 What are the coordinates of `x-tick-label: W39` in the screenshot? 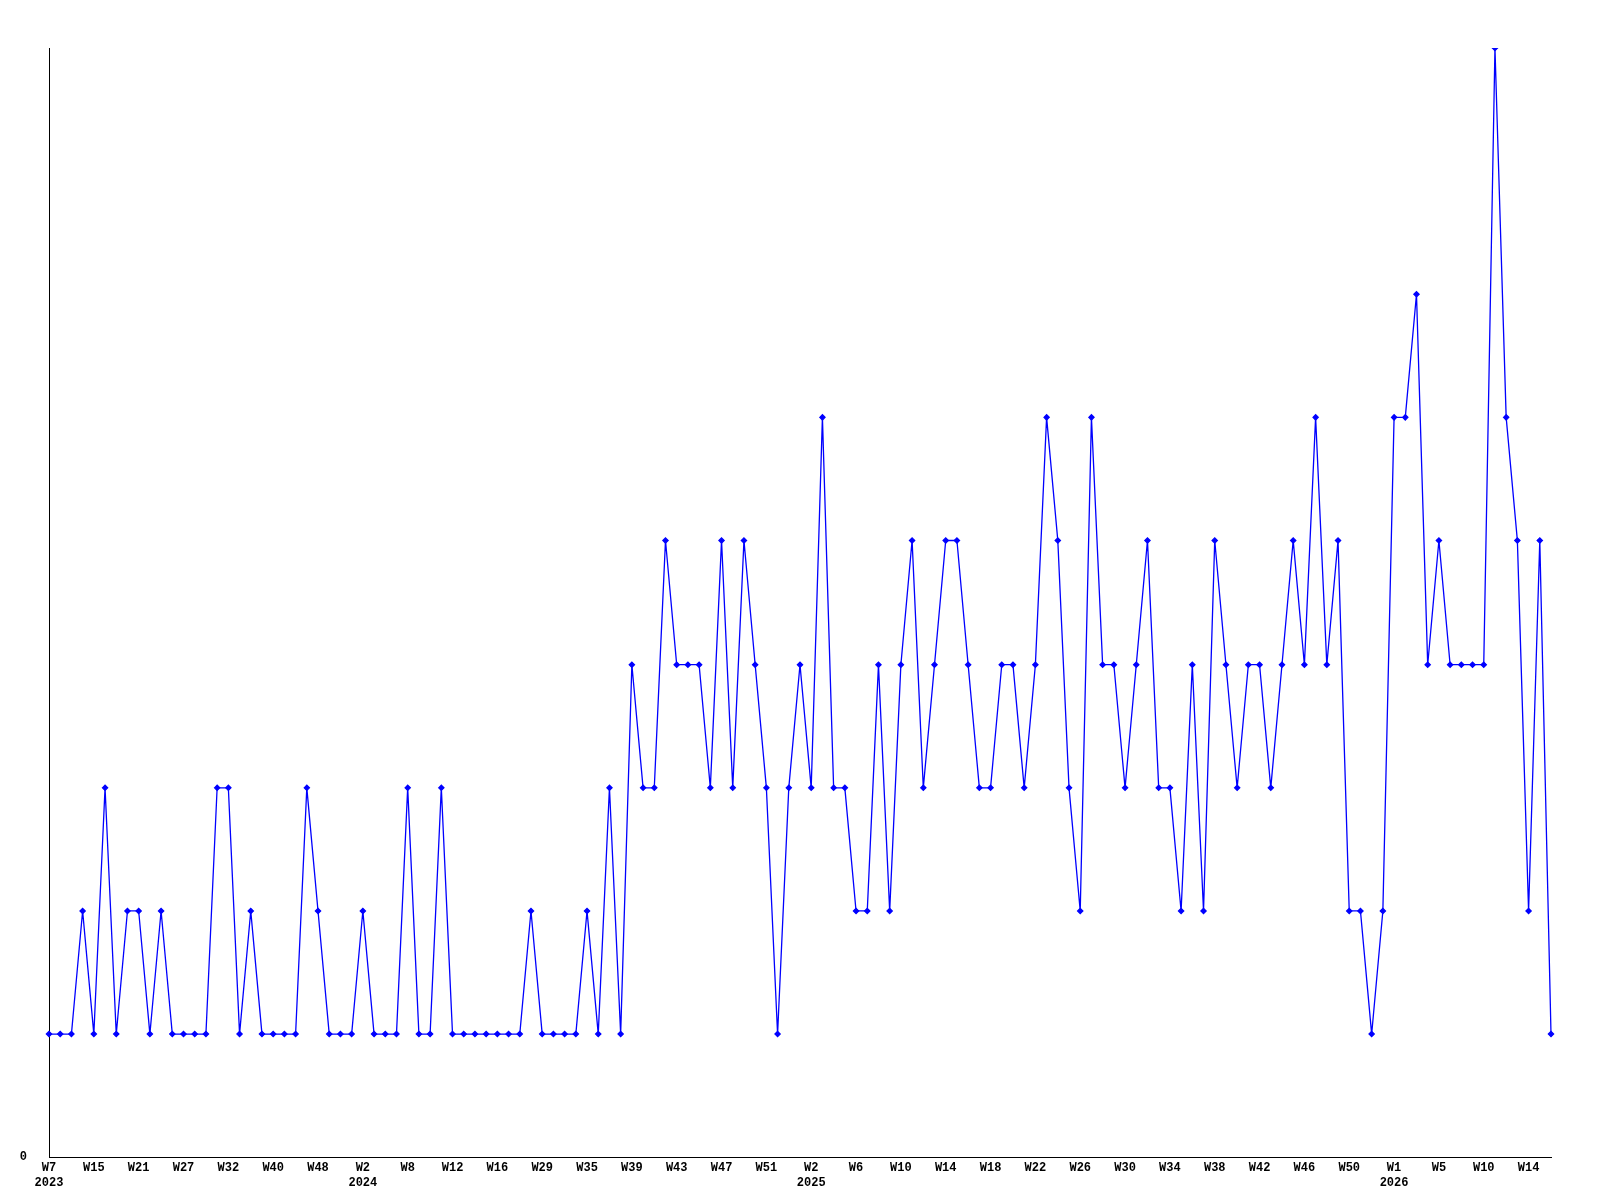 It's located at (632, 1168).